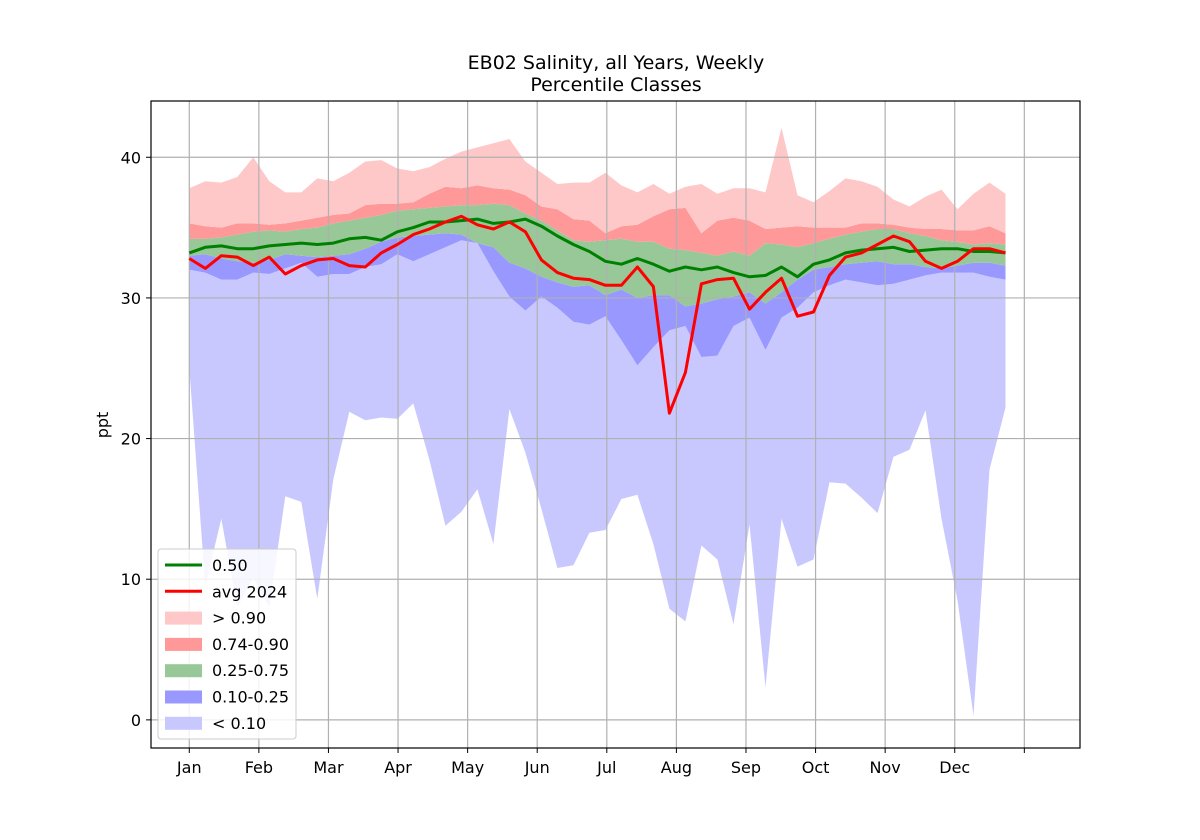 Image resolution: width=1200 pixels, height=840 pixels. Describe the element at coordinates (239, 618) in the screenshot. I see `legend-label: > 0.90` at that location.